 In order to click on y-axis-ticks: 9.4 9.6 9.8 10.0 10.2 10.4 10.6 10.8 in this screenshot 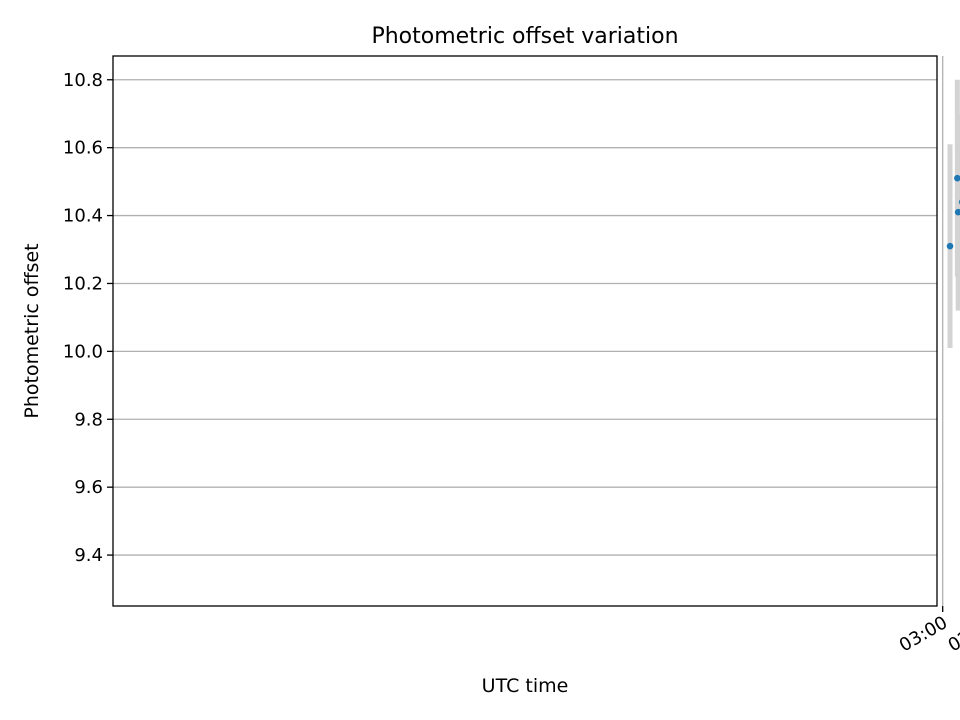, I will do `click(88, 318)`.